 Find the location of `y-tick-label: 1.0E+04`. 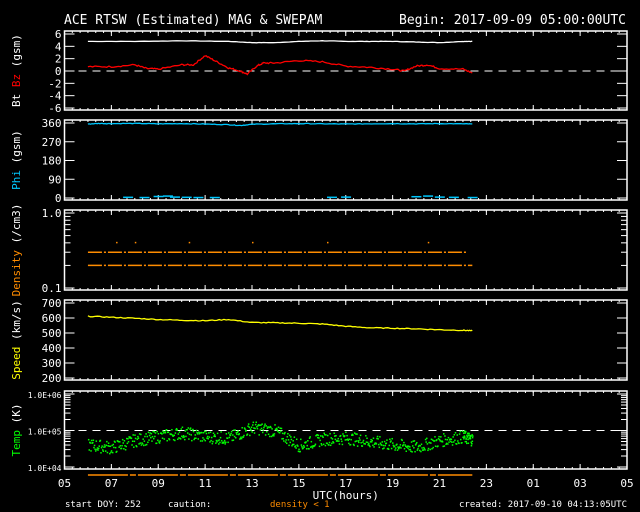

y-tick-label: 1.0E+04 is located at coordinates (45, 468).